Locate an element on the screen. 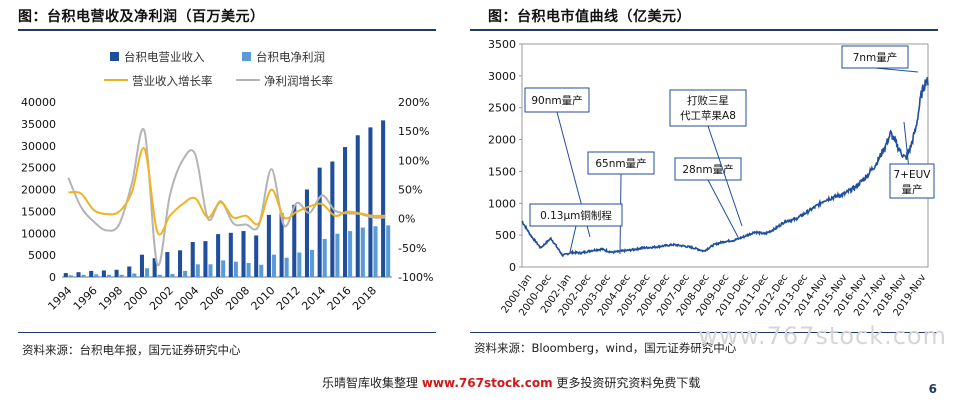  right-source-note: 资料来源：Bloomberg，wind，国元证券研究中心 is located at coordinates (605, 348).